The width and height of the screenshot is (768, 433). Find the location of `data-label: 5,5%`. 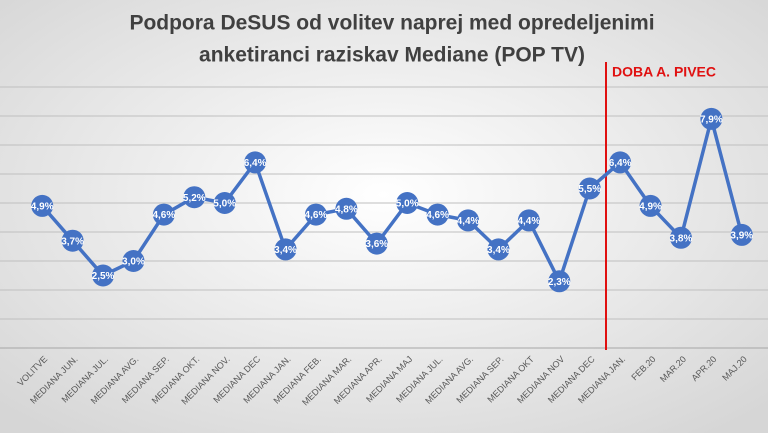

data-label: 5,5% is located at coordinates (589, 189).